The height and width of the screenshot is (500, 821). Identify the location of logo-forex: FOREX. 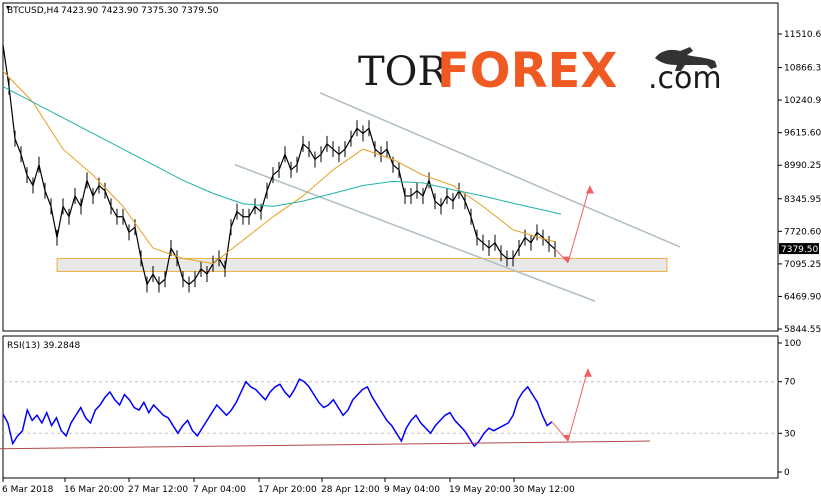
(527, 71).